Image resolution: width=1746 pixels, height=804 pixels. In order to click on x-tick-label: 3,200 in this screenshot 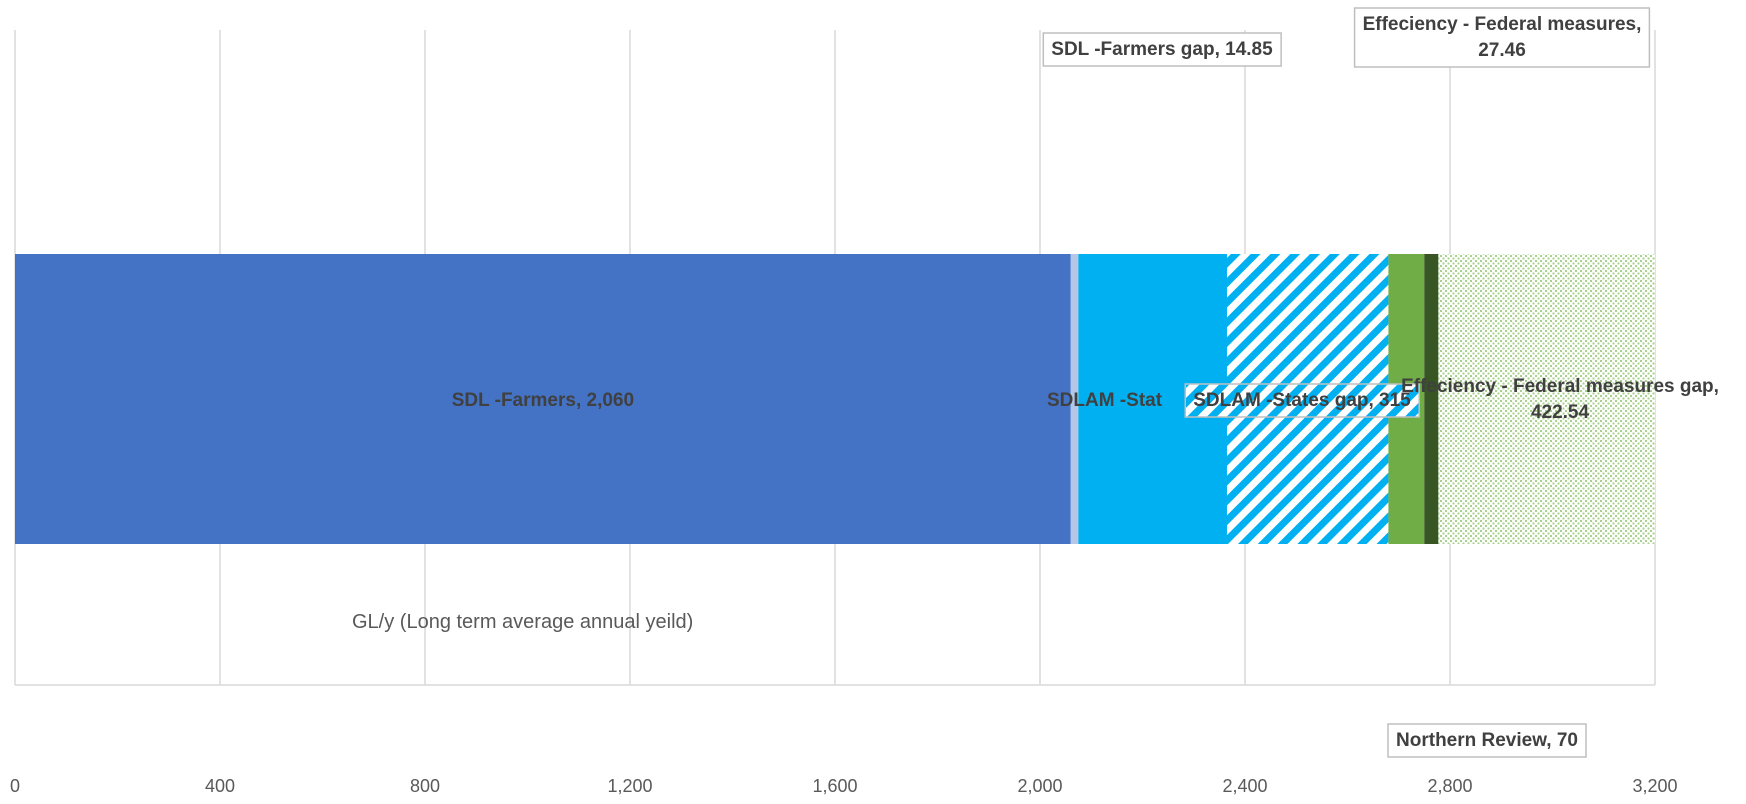, I will do `click(1654, 786)`.